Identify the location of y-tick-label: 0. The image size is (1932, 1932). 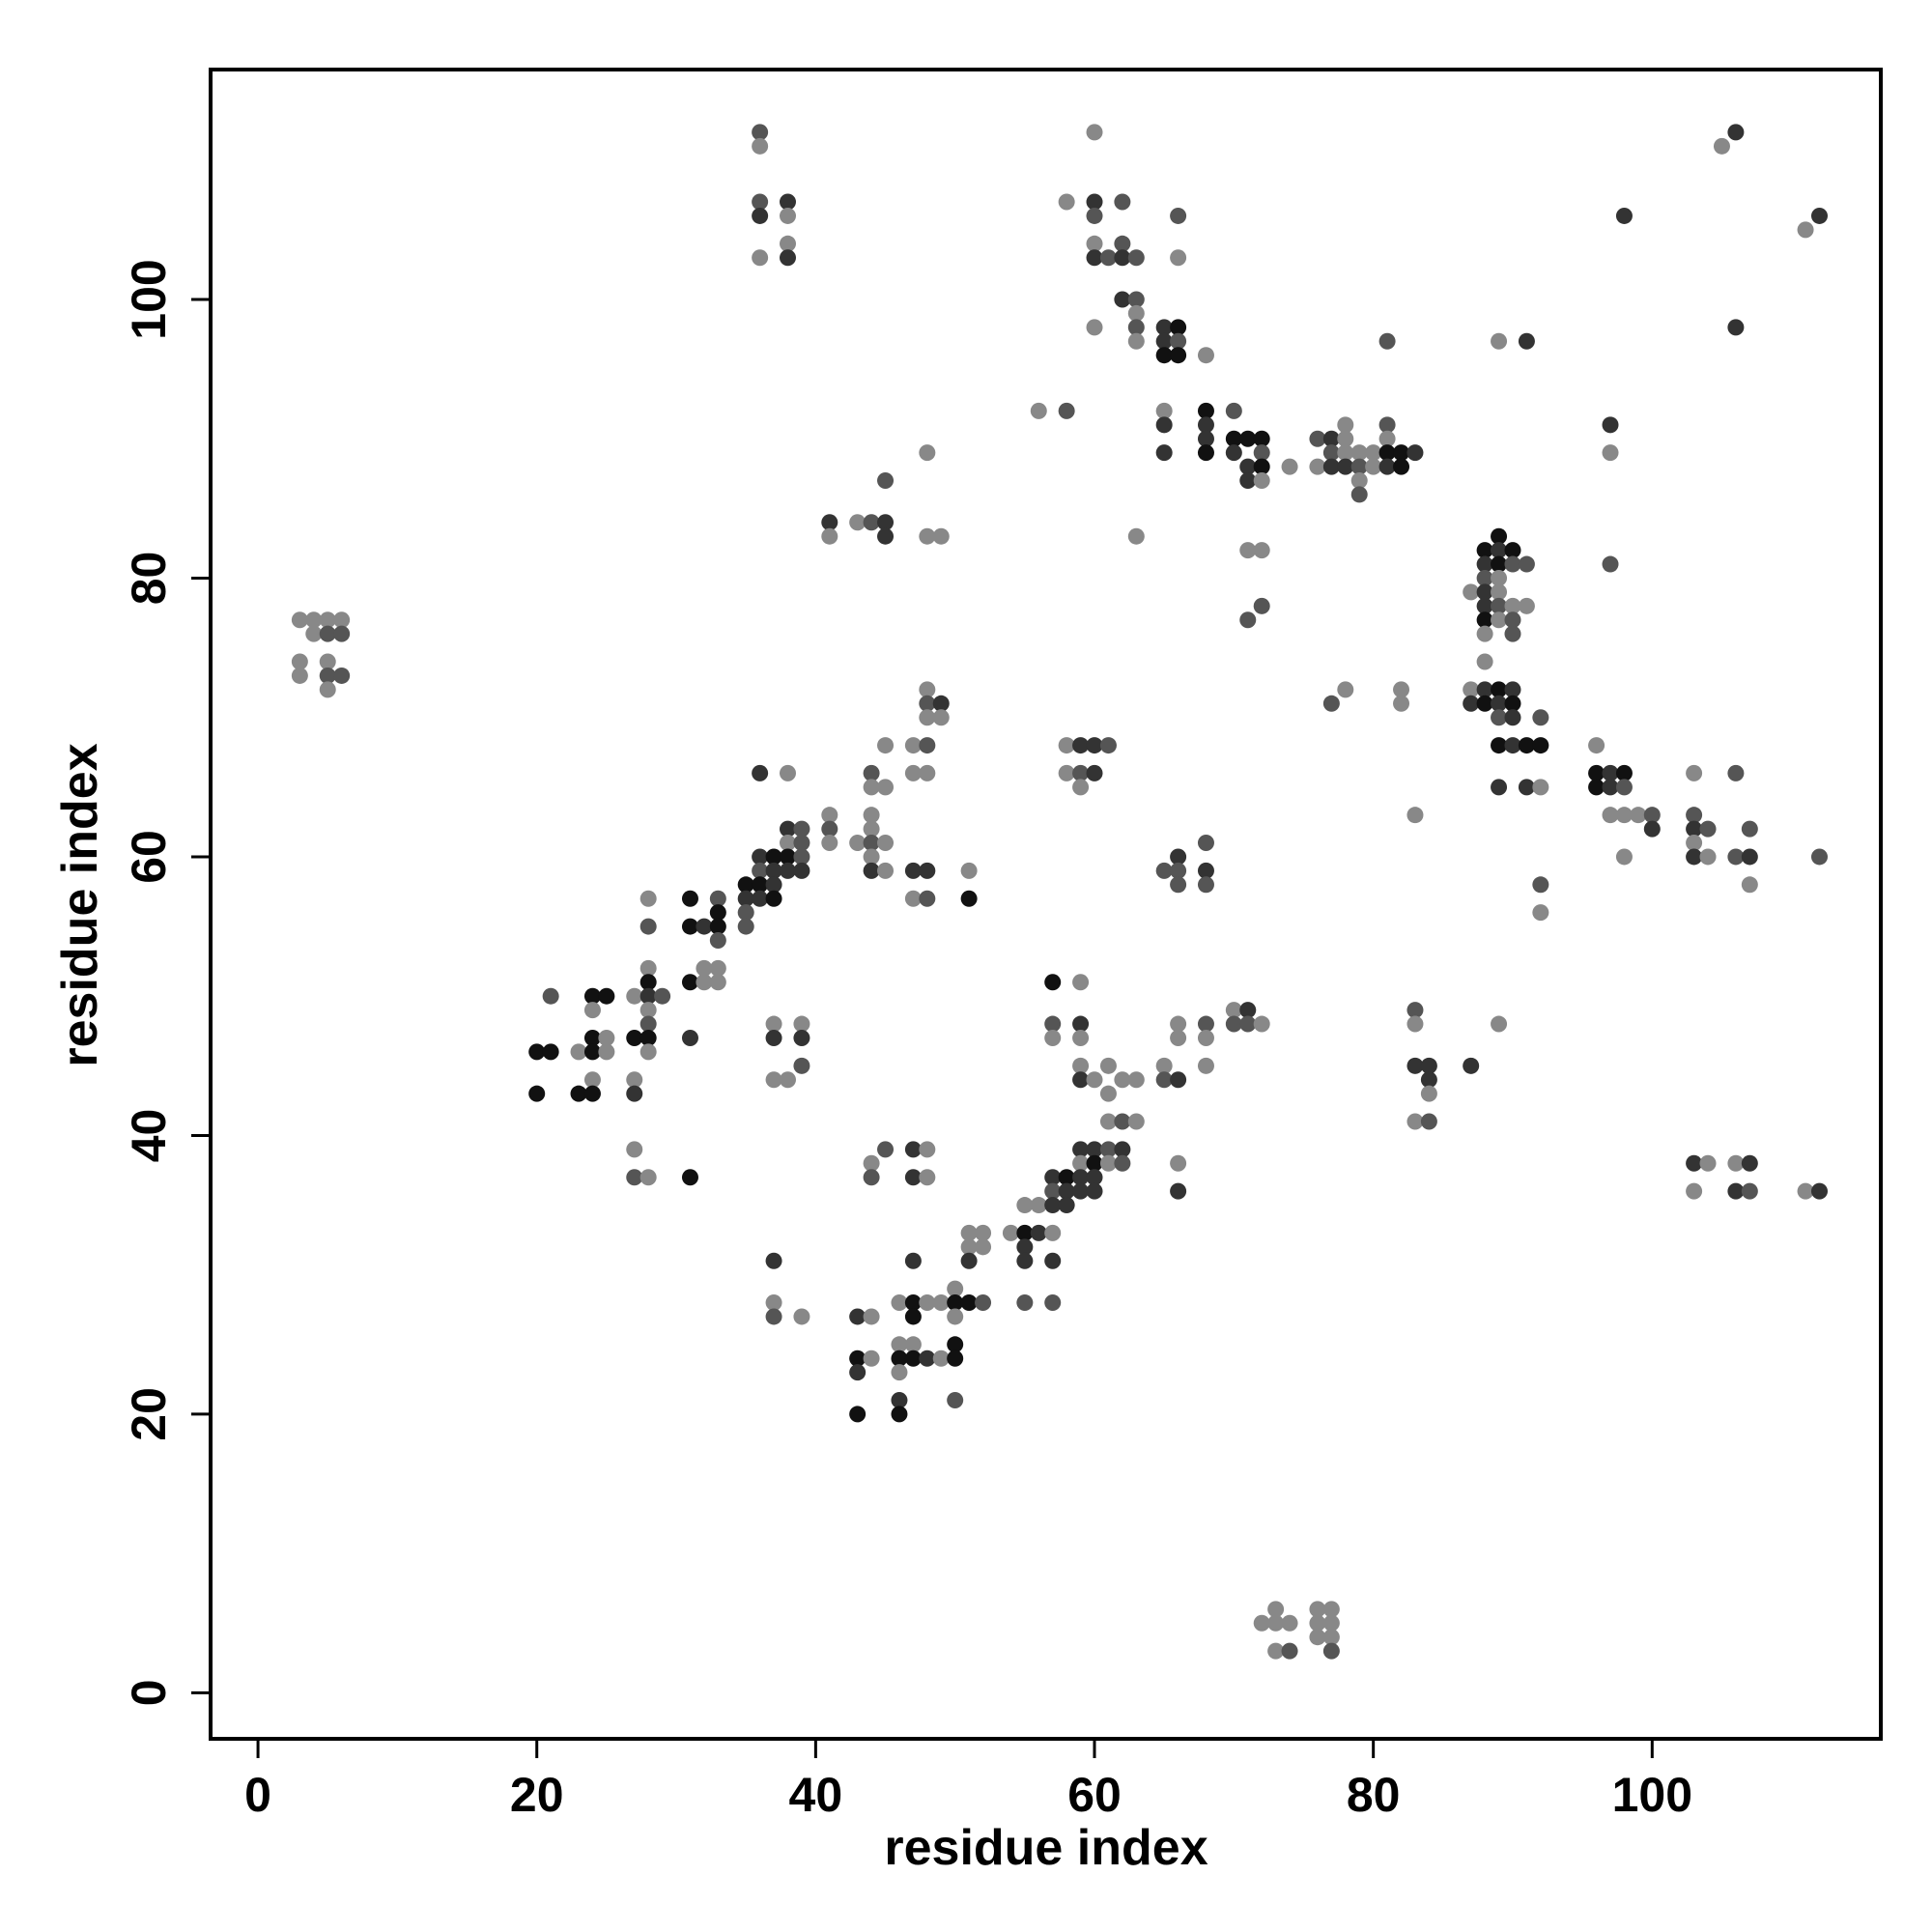
(149, 1692).